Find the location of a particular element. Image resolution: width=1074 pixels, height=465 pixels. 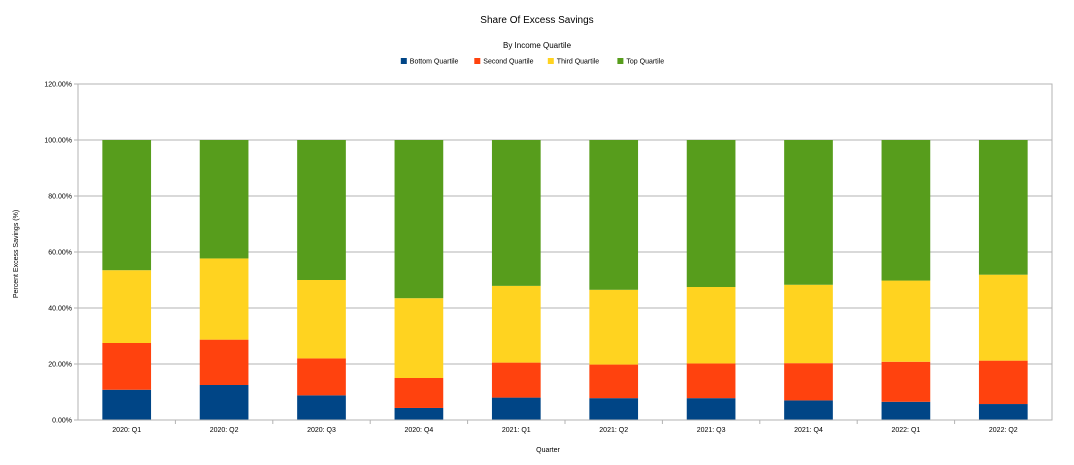

legend-label: Third Quartile is located at coordinates (578, 62).